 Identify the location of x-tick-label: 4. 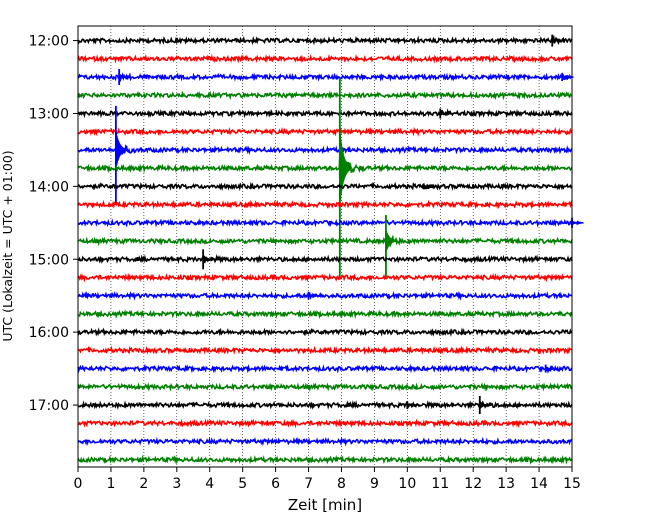
(209, 484).